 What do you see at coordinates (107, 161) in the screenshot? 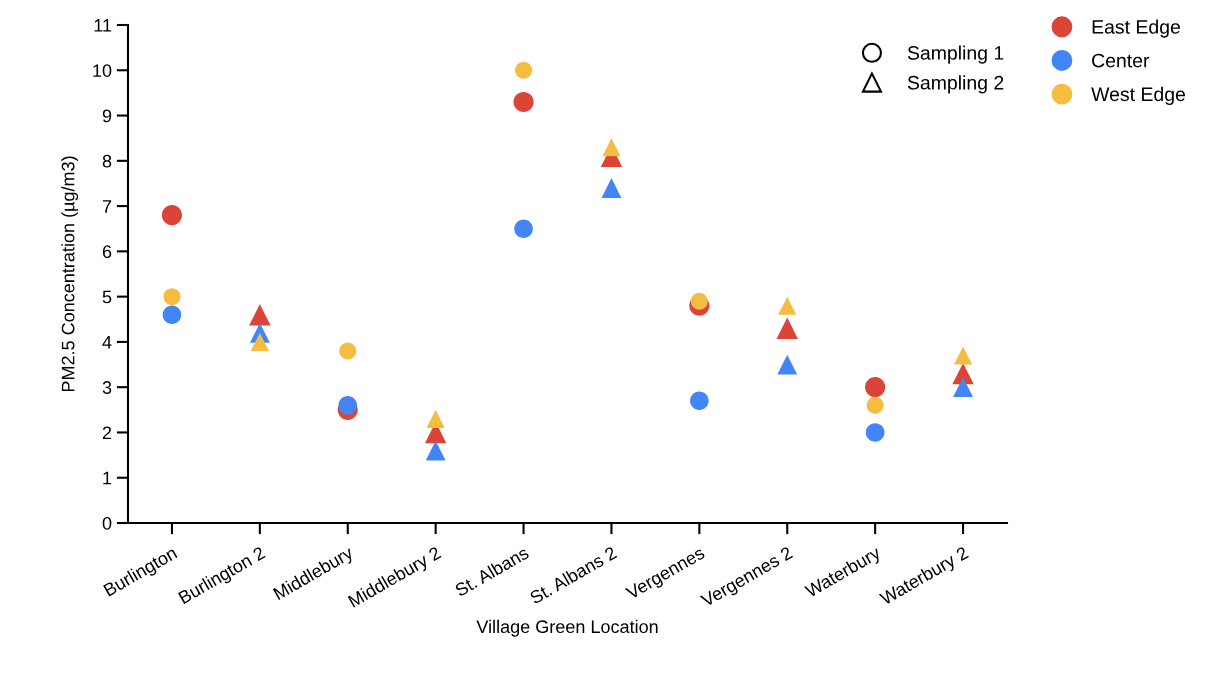
I see `y-tick-label: 8` at bounding box center [107, 161].